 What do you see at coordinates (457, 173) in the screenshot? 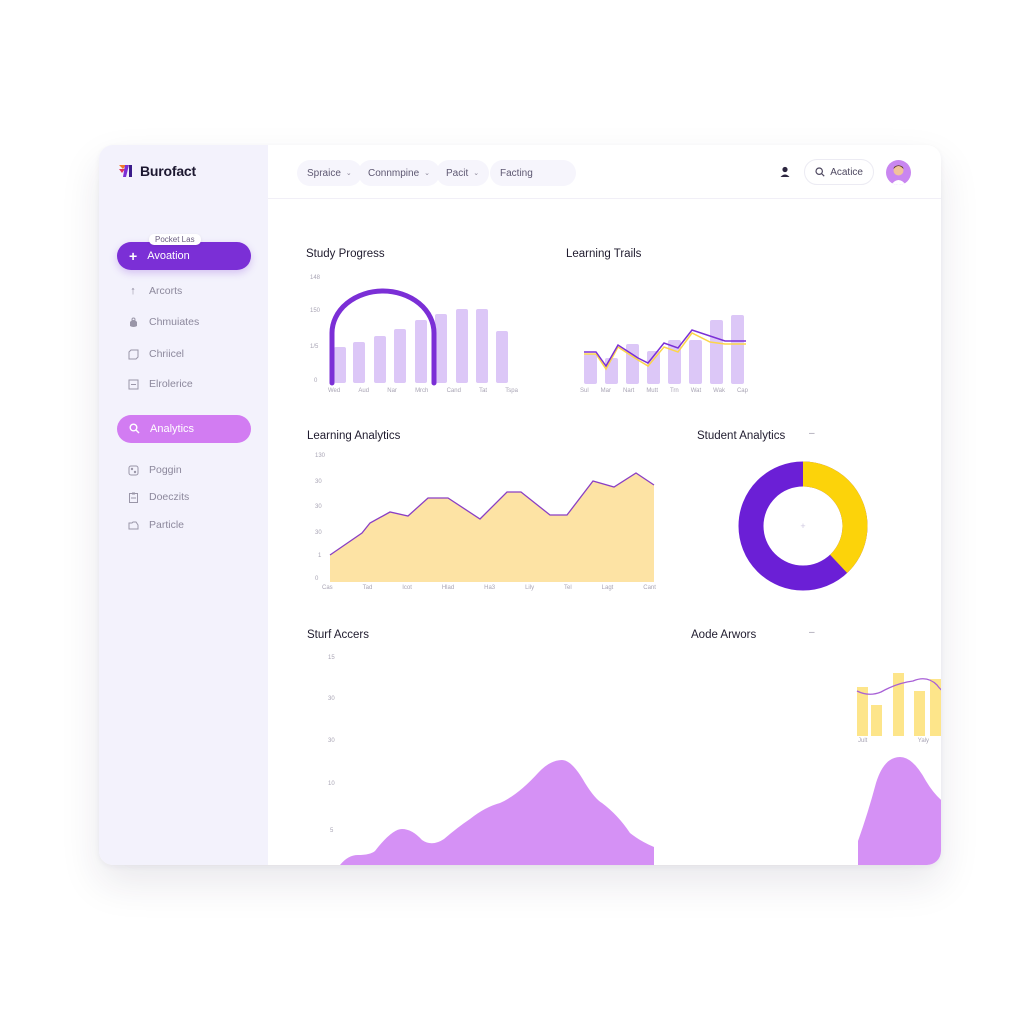
I see `filter-label: Pacit` at bounding box center [457, 173].